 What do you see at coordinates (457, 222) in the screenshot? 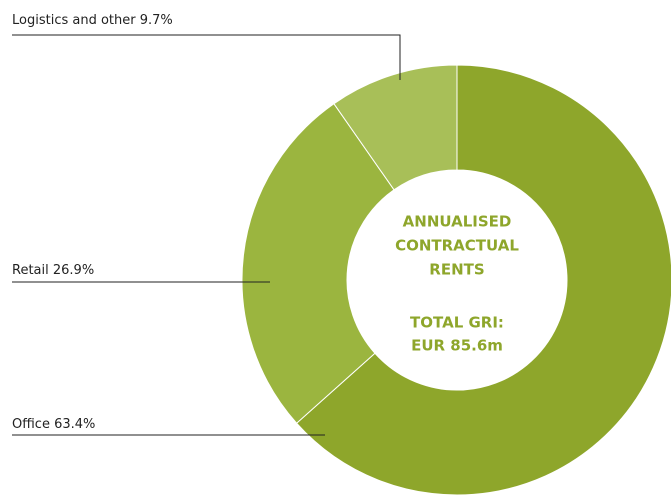
I see `center-title: ANNUALISED` at bounding box center [457, 222].